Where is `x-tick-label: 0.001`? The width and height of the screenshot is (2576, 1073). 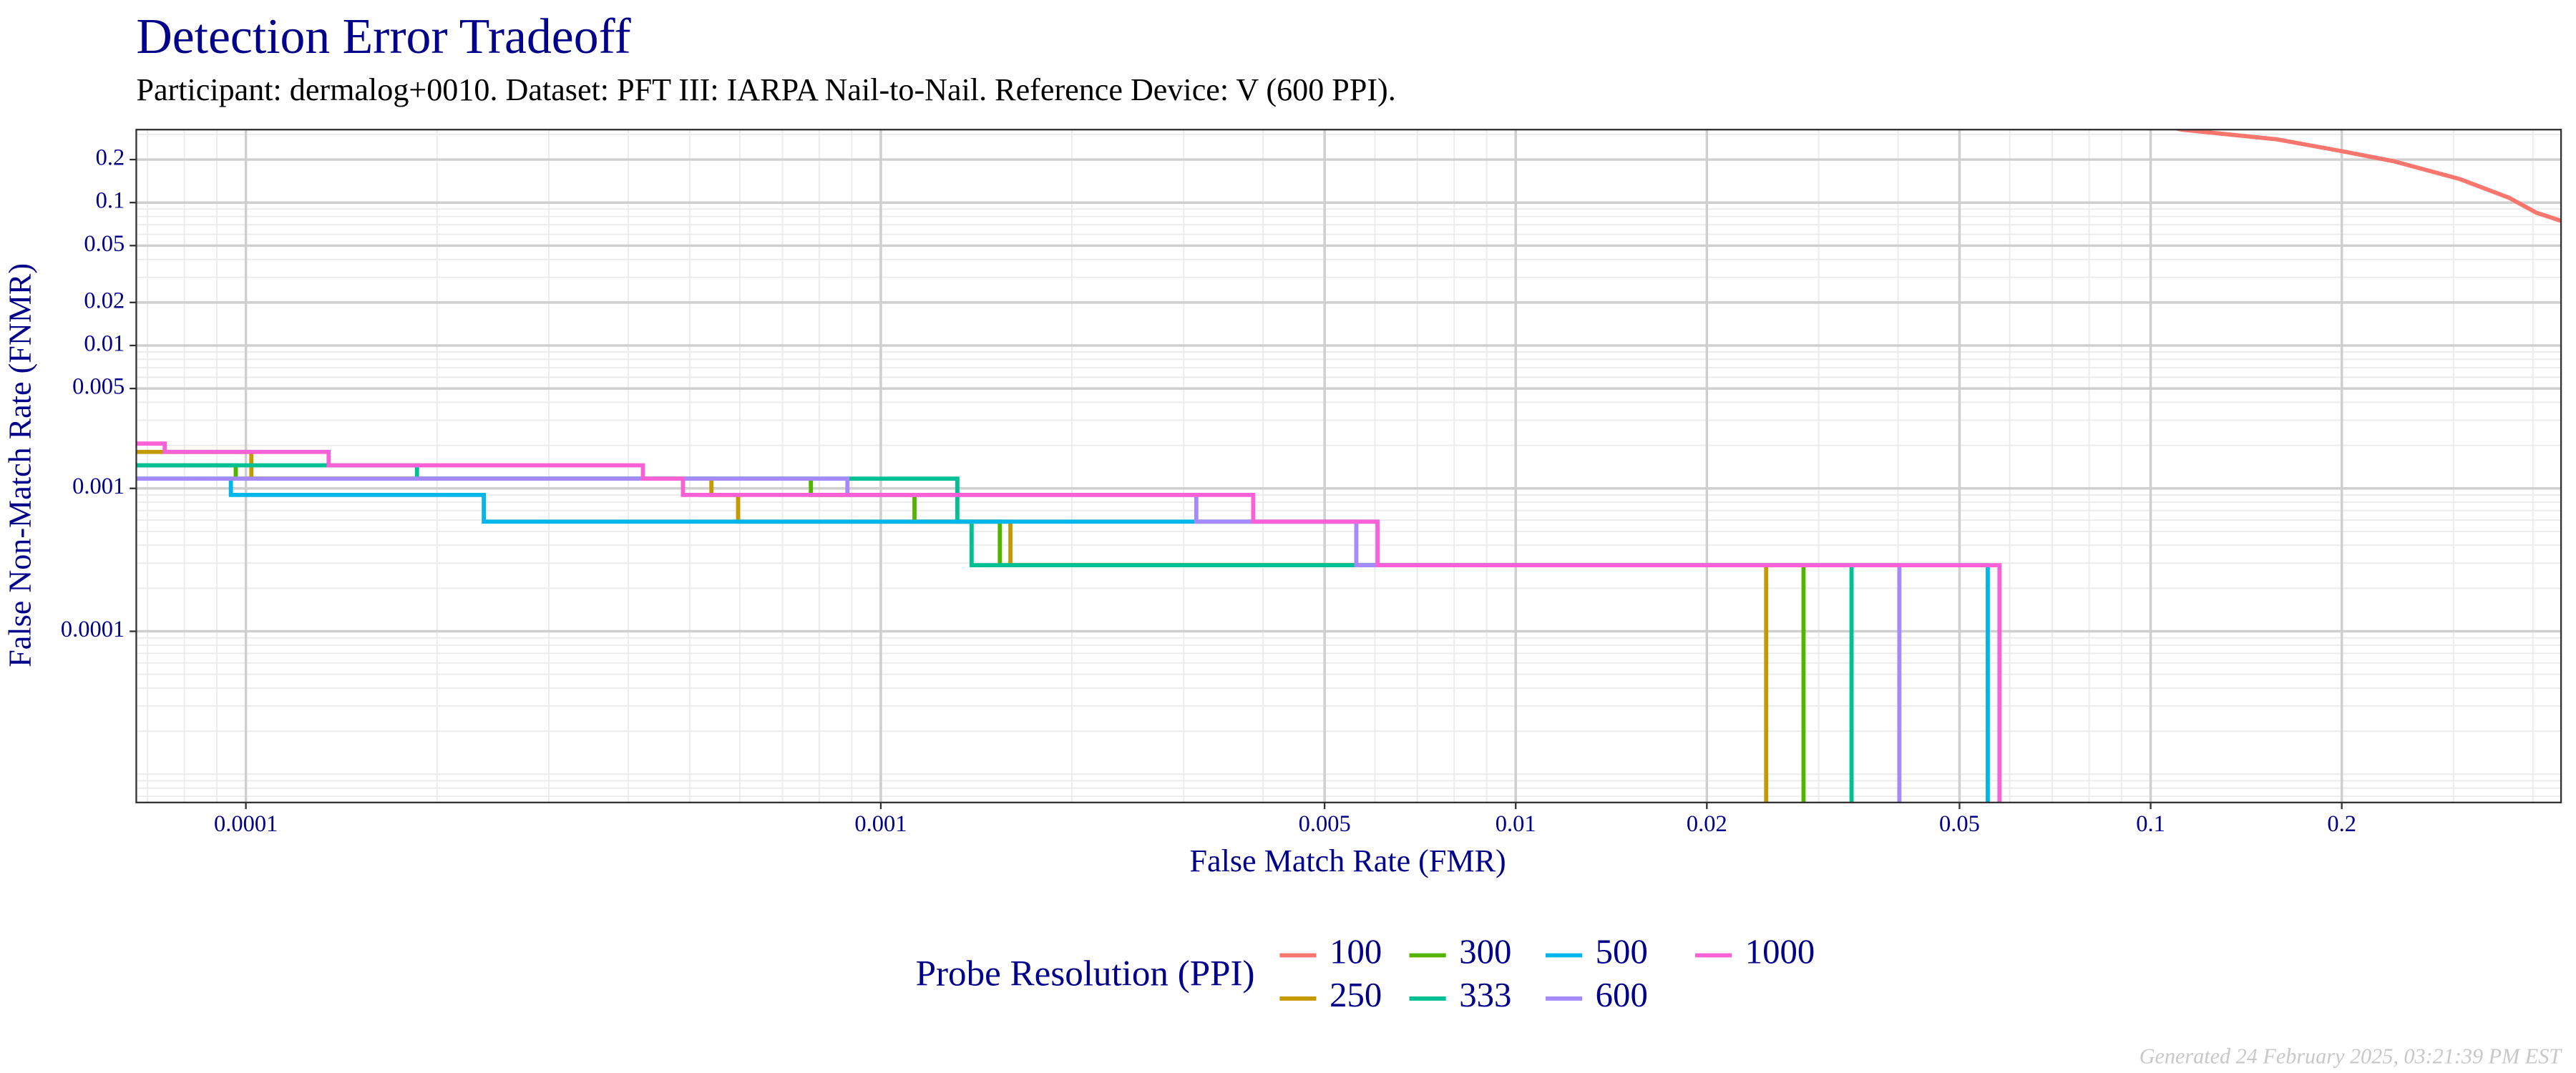 x-tick-label: 0.001 is located at coordinates (880, 824).